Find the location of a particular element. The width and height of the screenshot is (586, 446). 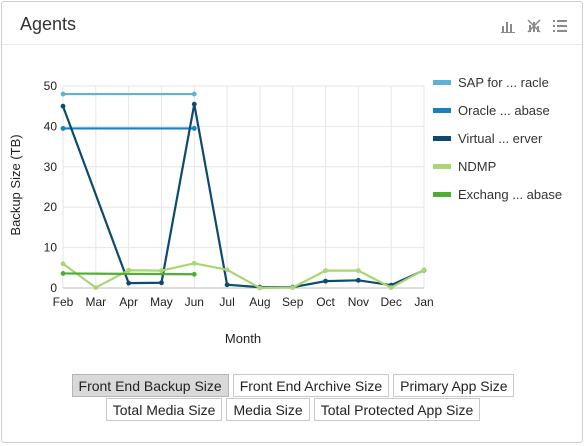

x-axis-ticks: Feb Mar Apr May Jun Jul Aug Sep Oct Nov Dec Jan is located at coordinates (243, 302).